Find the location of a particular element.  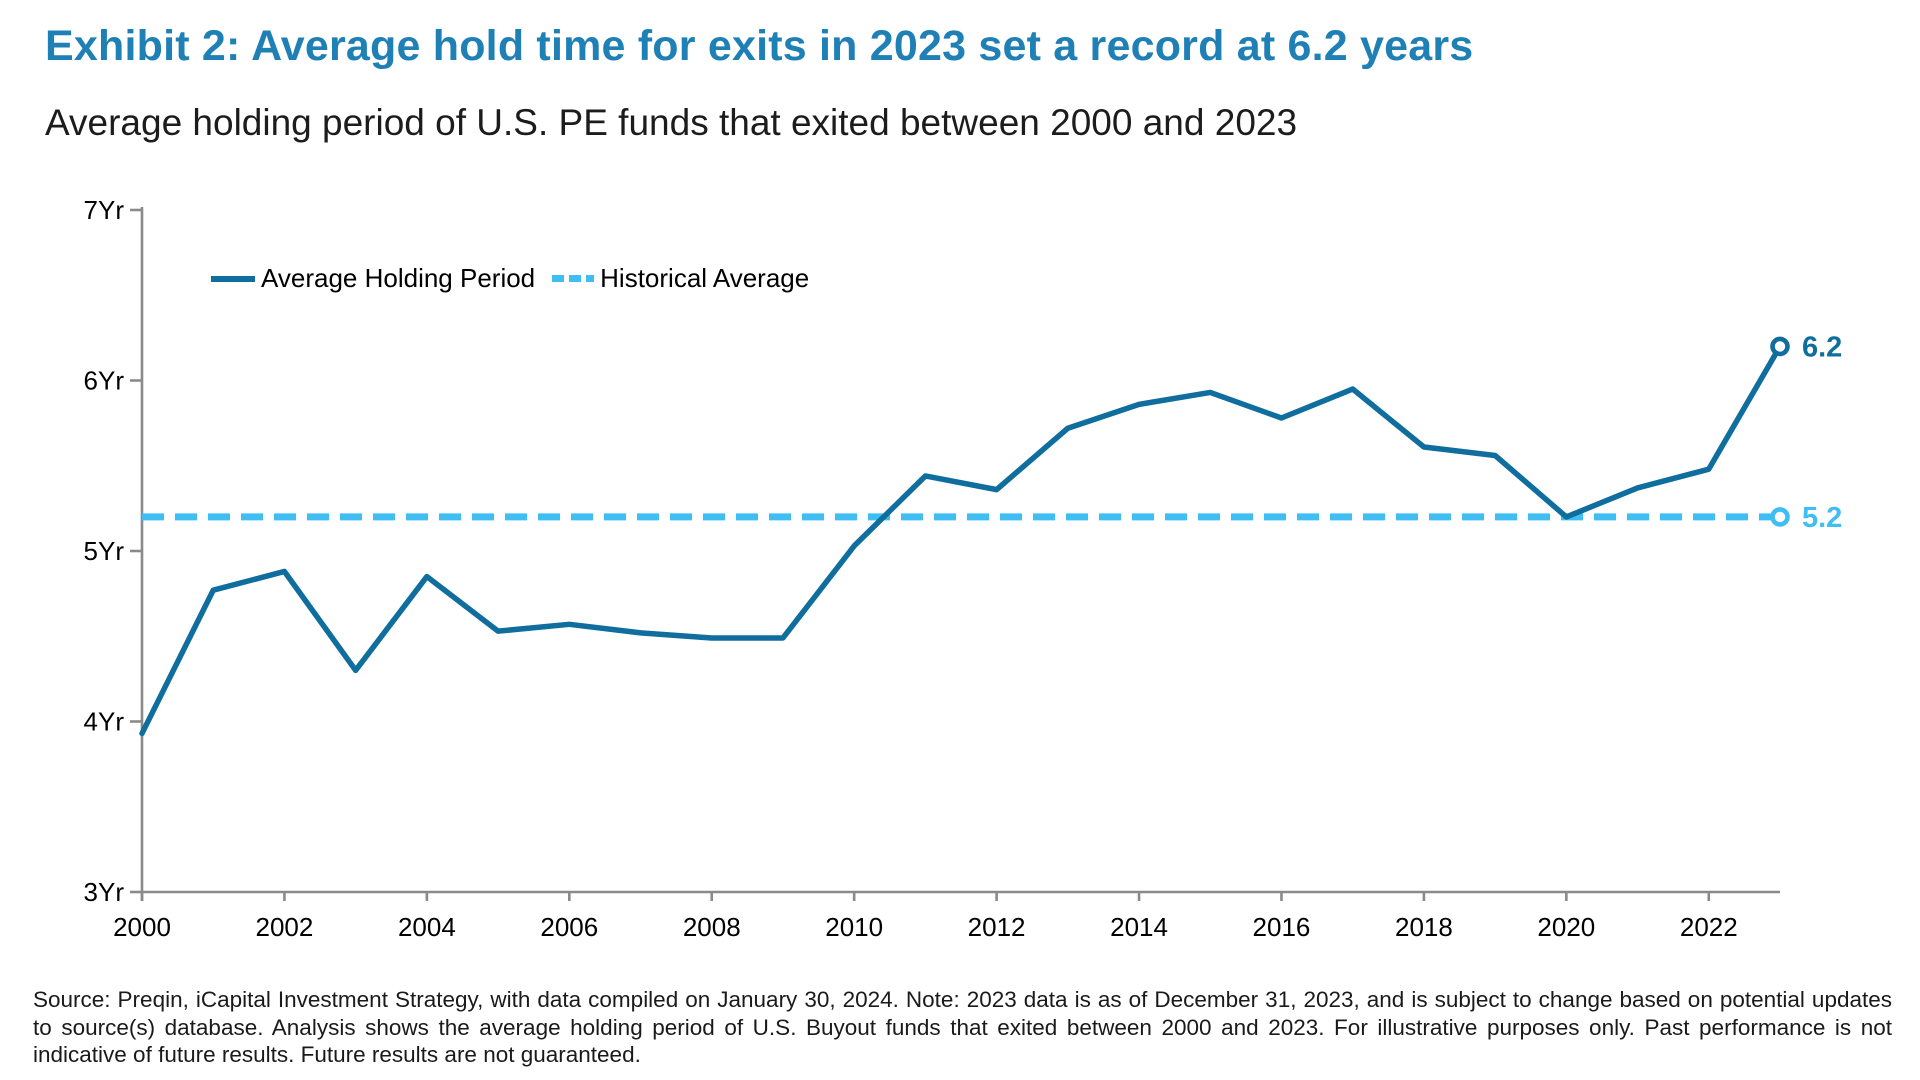

end-marker-2023 is located at coordinates (1780, 346).